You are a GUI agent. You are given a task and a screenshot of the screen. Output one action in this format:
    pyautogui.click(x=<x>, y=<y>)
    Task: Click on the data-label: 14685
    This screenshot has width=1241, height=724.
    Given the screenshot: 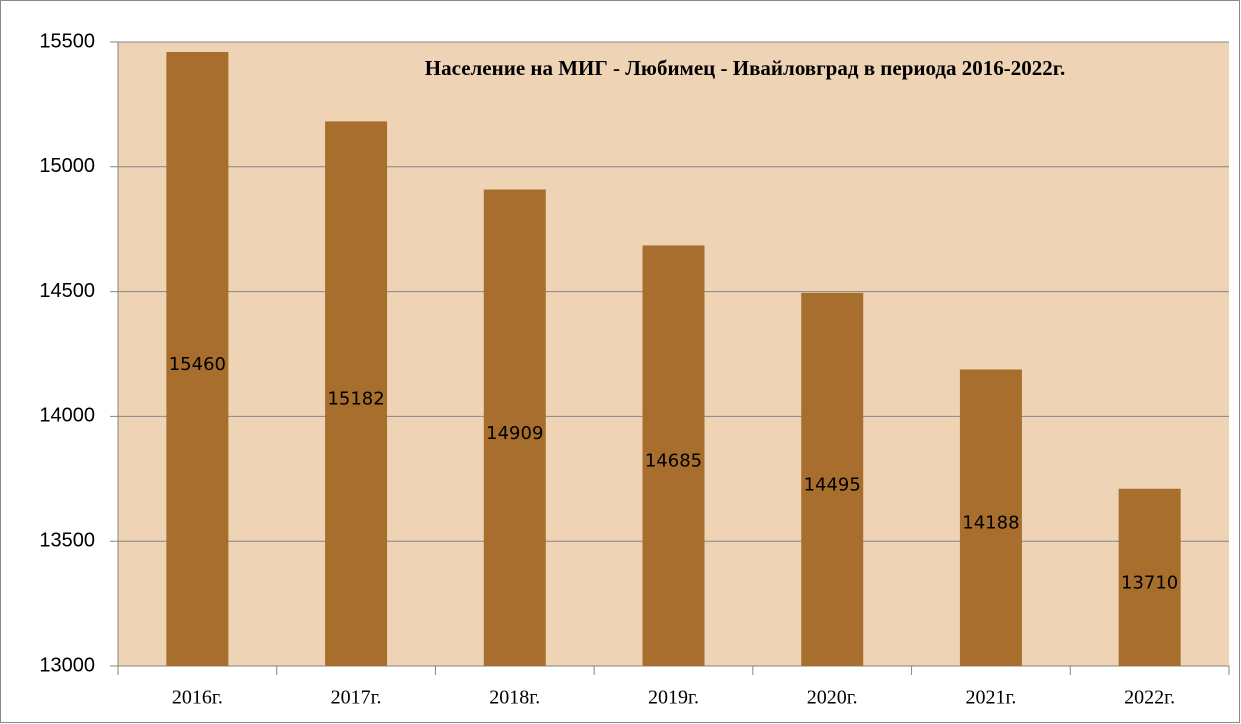 What is the action you would take?
    pyautogui.click(x=673, y=461)
    